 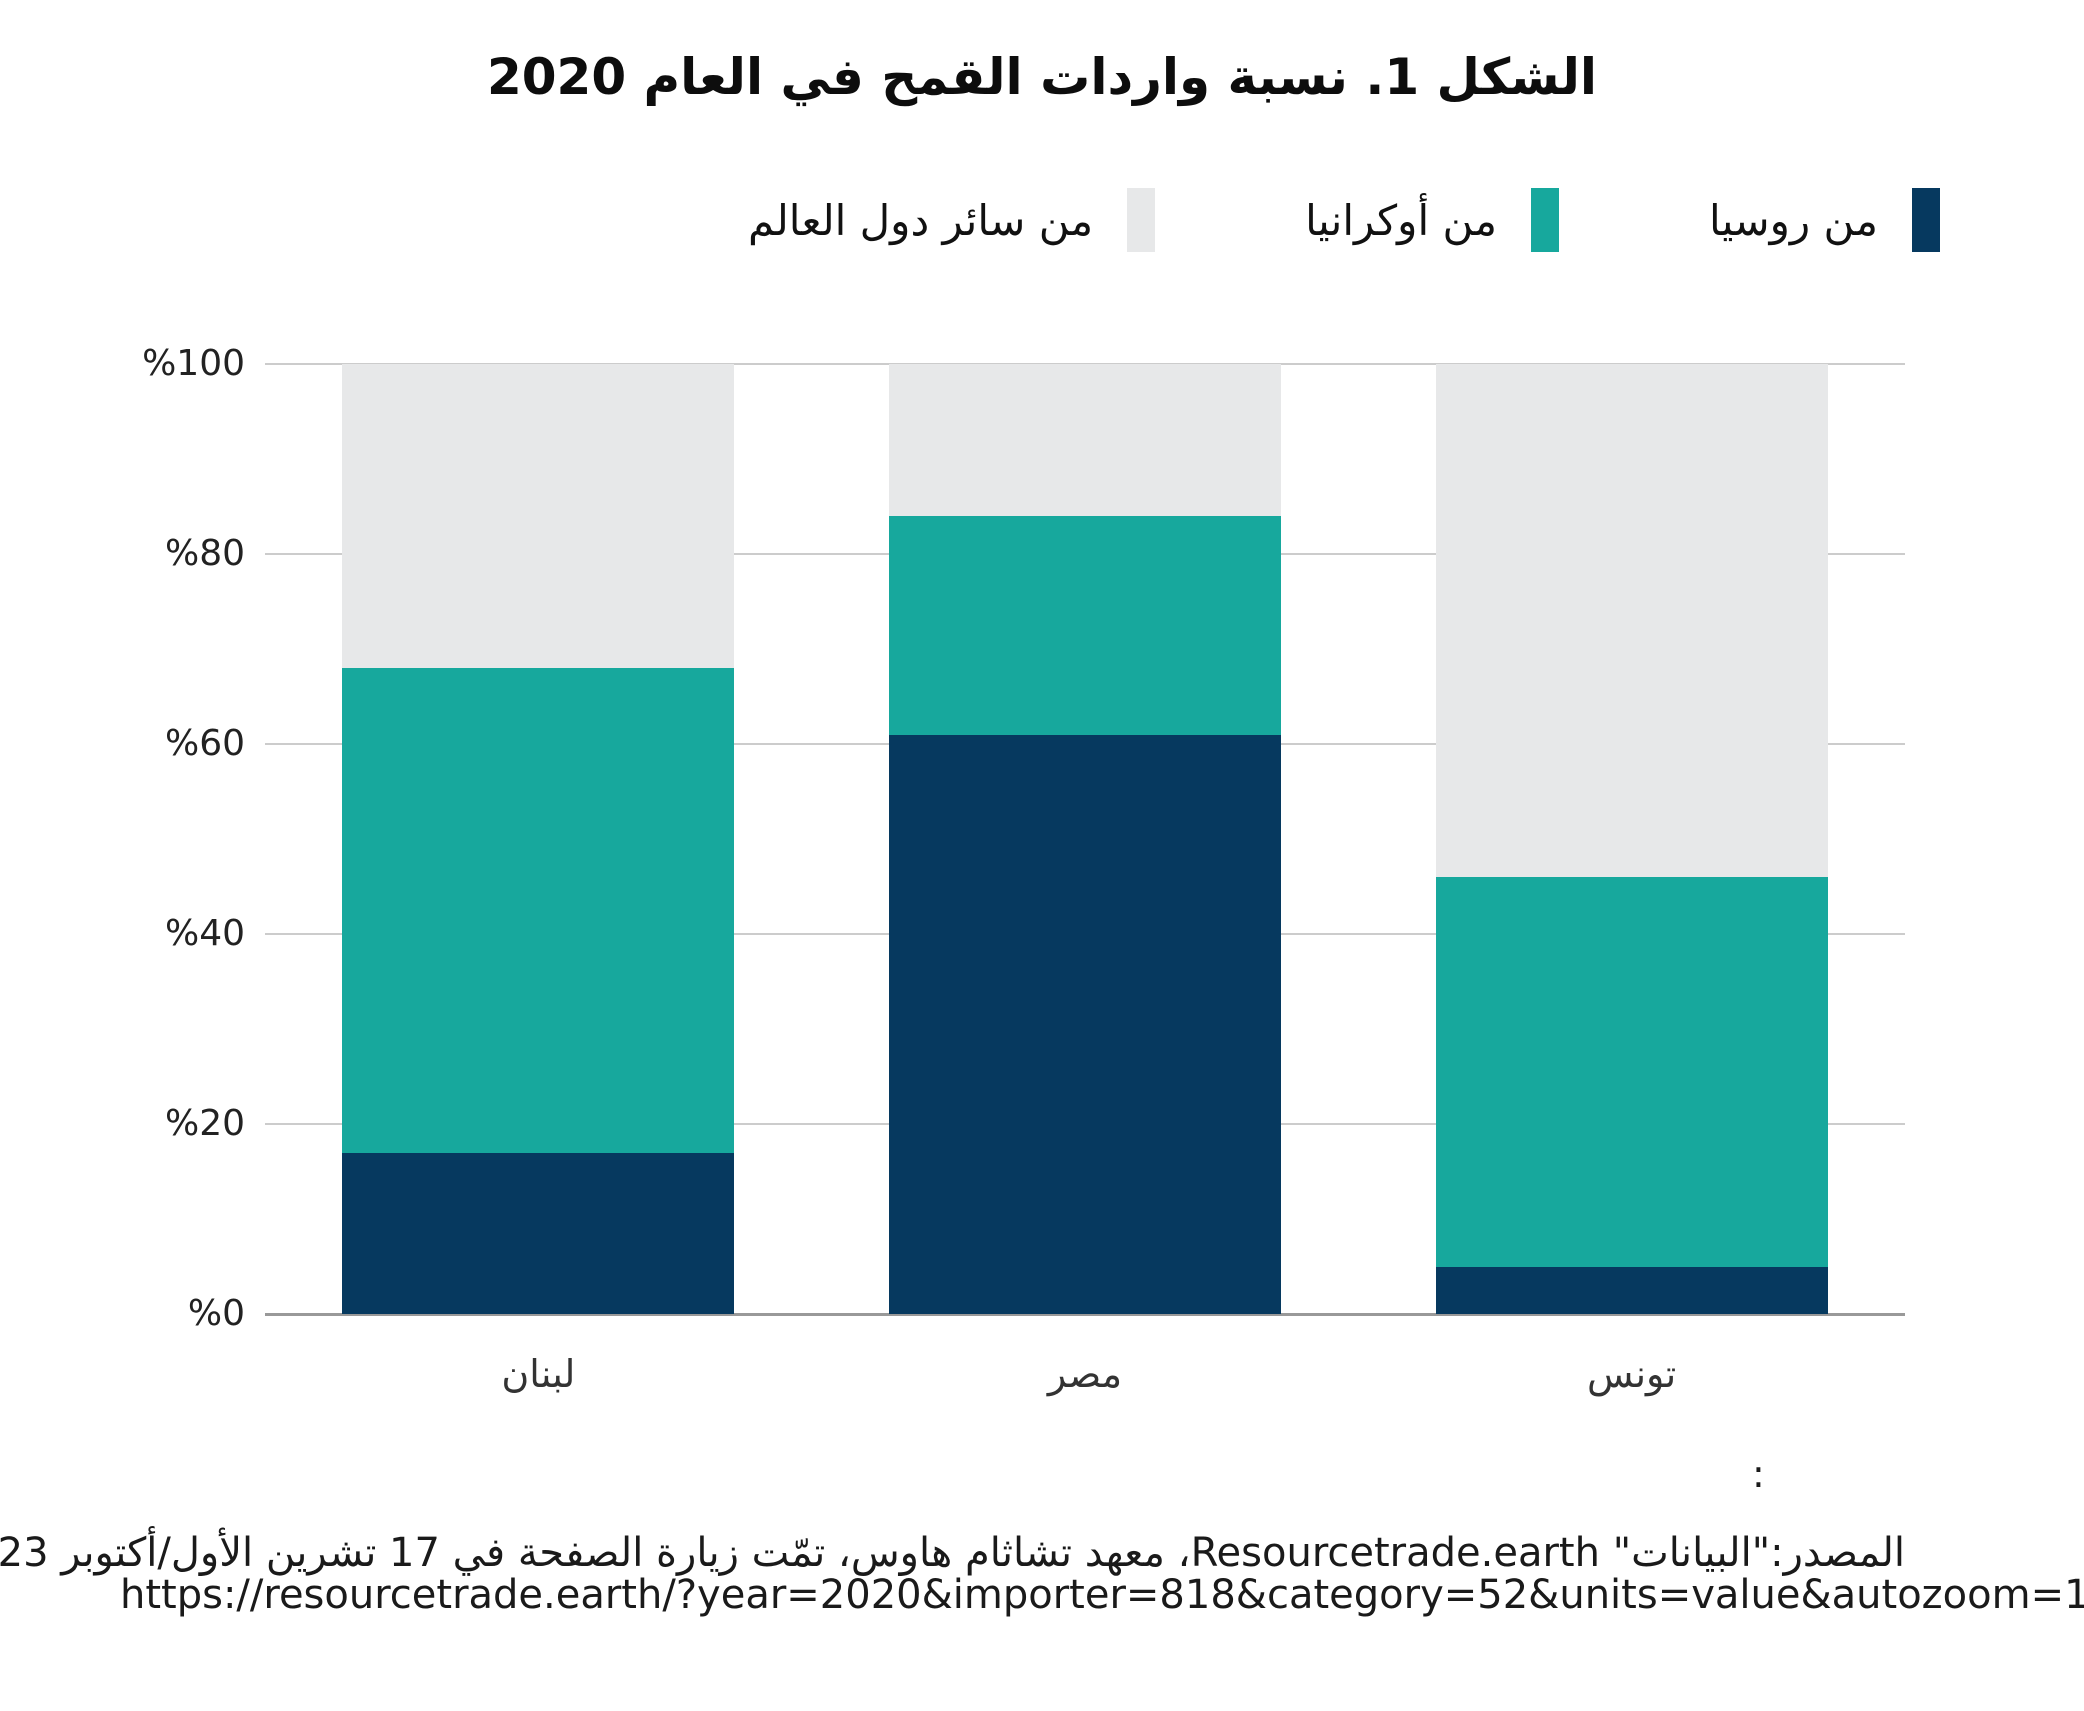 What do you see at coordinates (1758, 1474) in the screenshot?
I see `caption-colon: :` at bounding box center [1758, 1474].